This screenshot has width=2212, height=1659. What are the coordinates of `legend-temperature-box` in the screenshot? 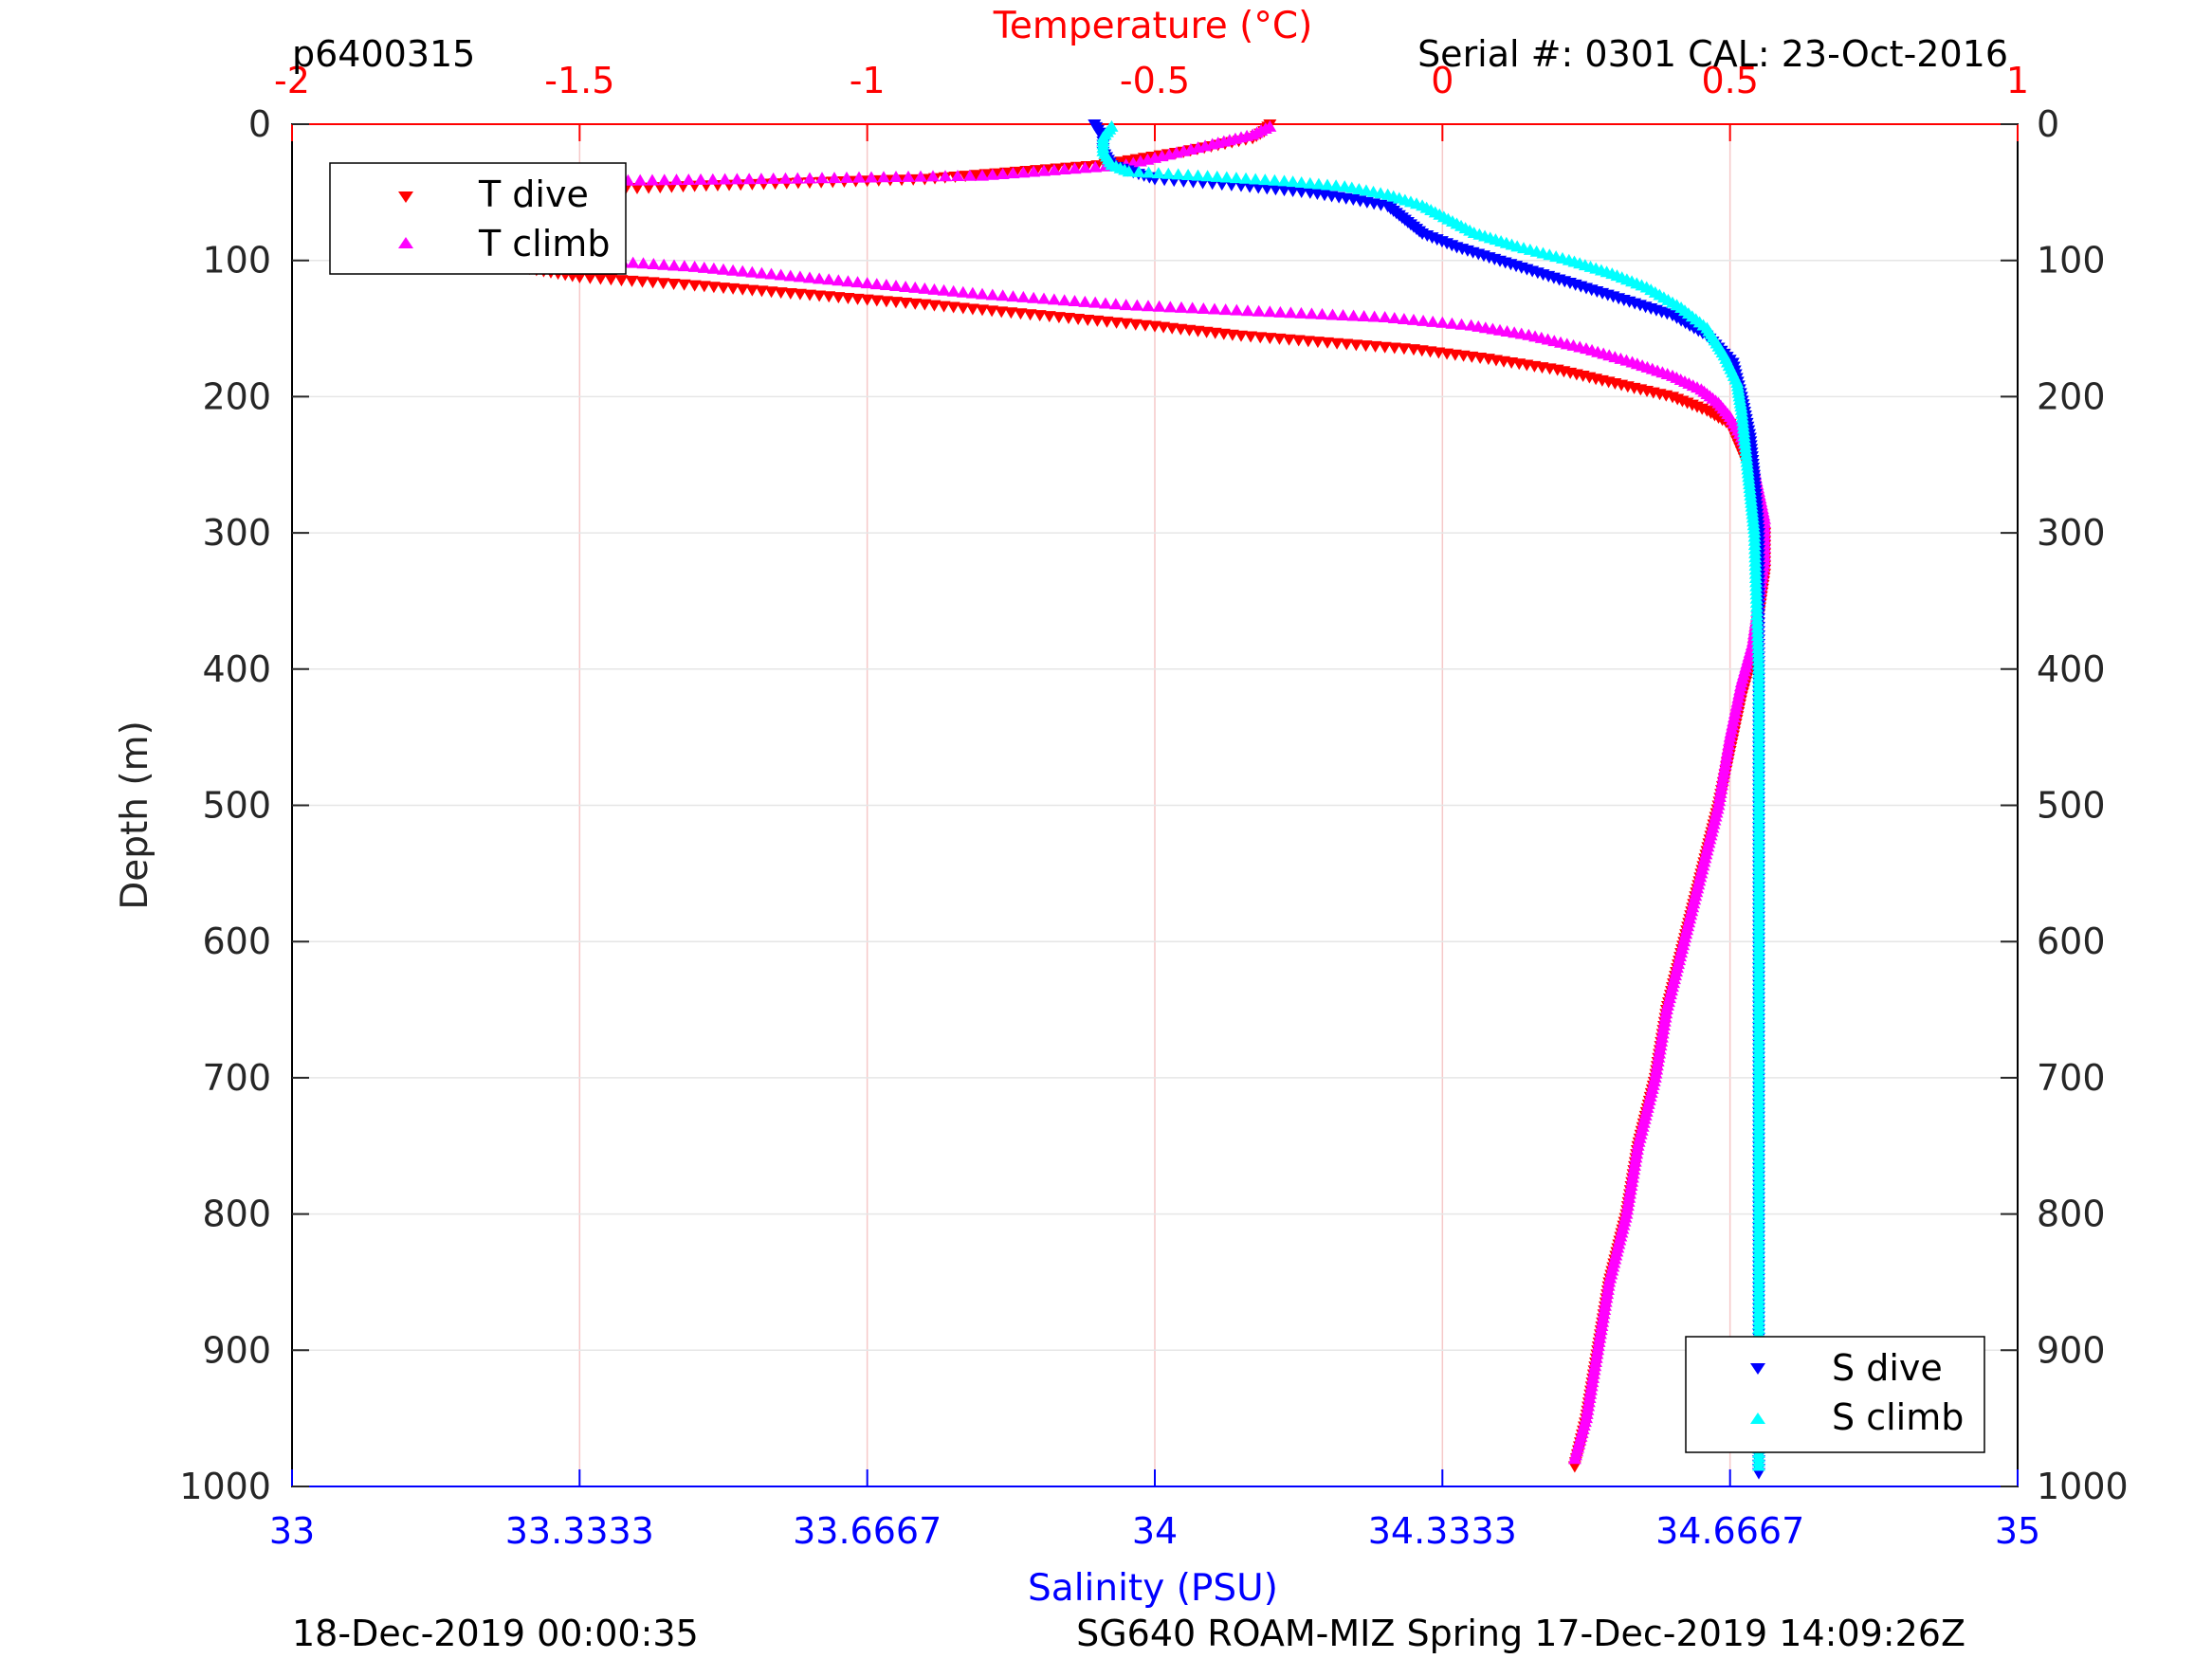 It's located at (478, 218).